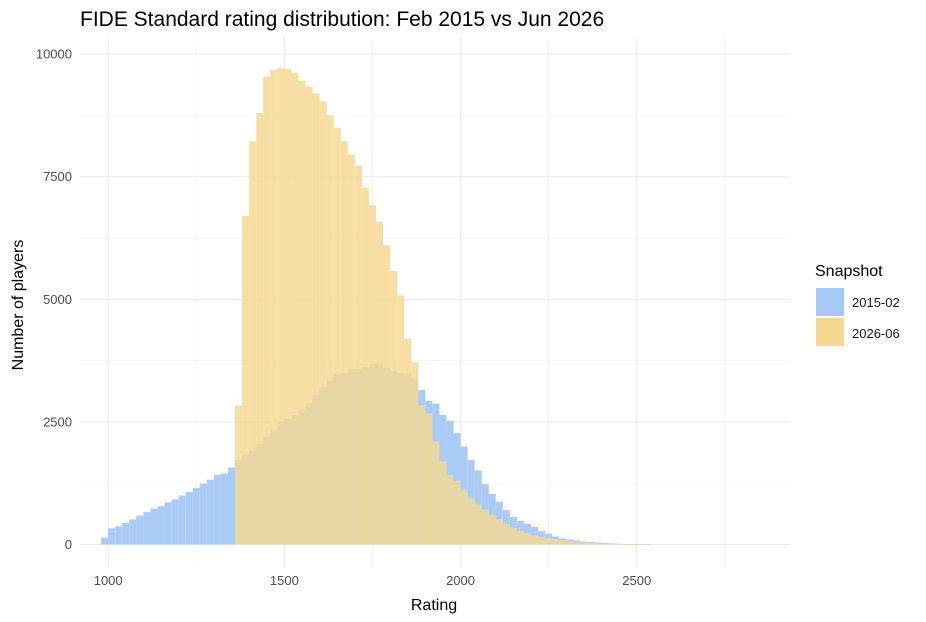 The image size is (926, 622). What do you see at coordinates (108, 580) in the screenshot?
I see `x-tick-label: 1000` at bounding box center [108, 580].